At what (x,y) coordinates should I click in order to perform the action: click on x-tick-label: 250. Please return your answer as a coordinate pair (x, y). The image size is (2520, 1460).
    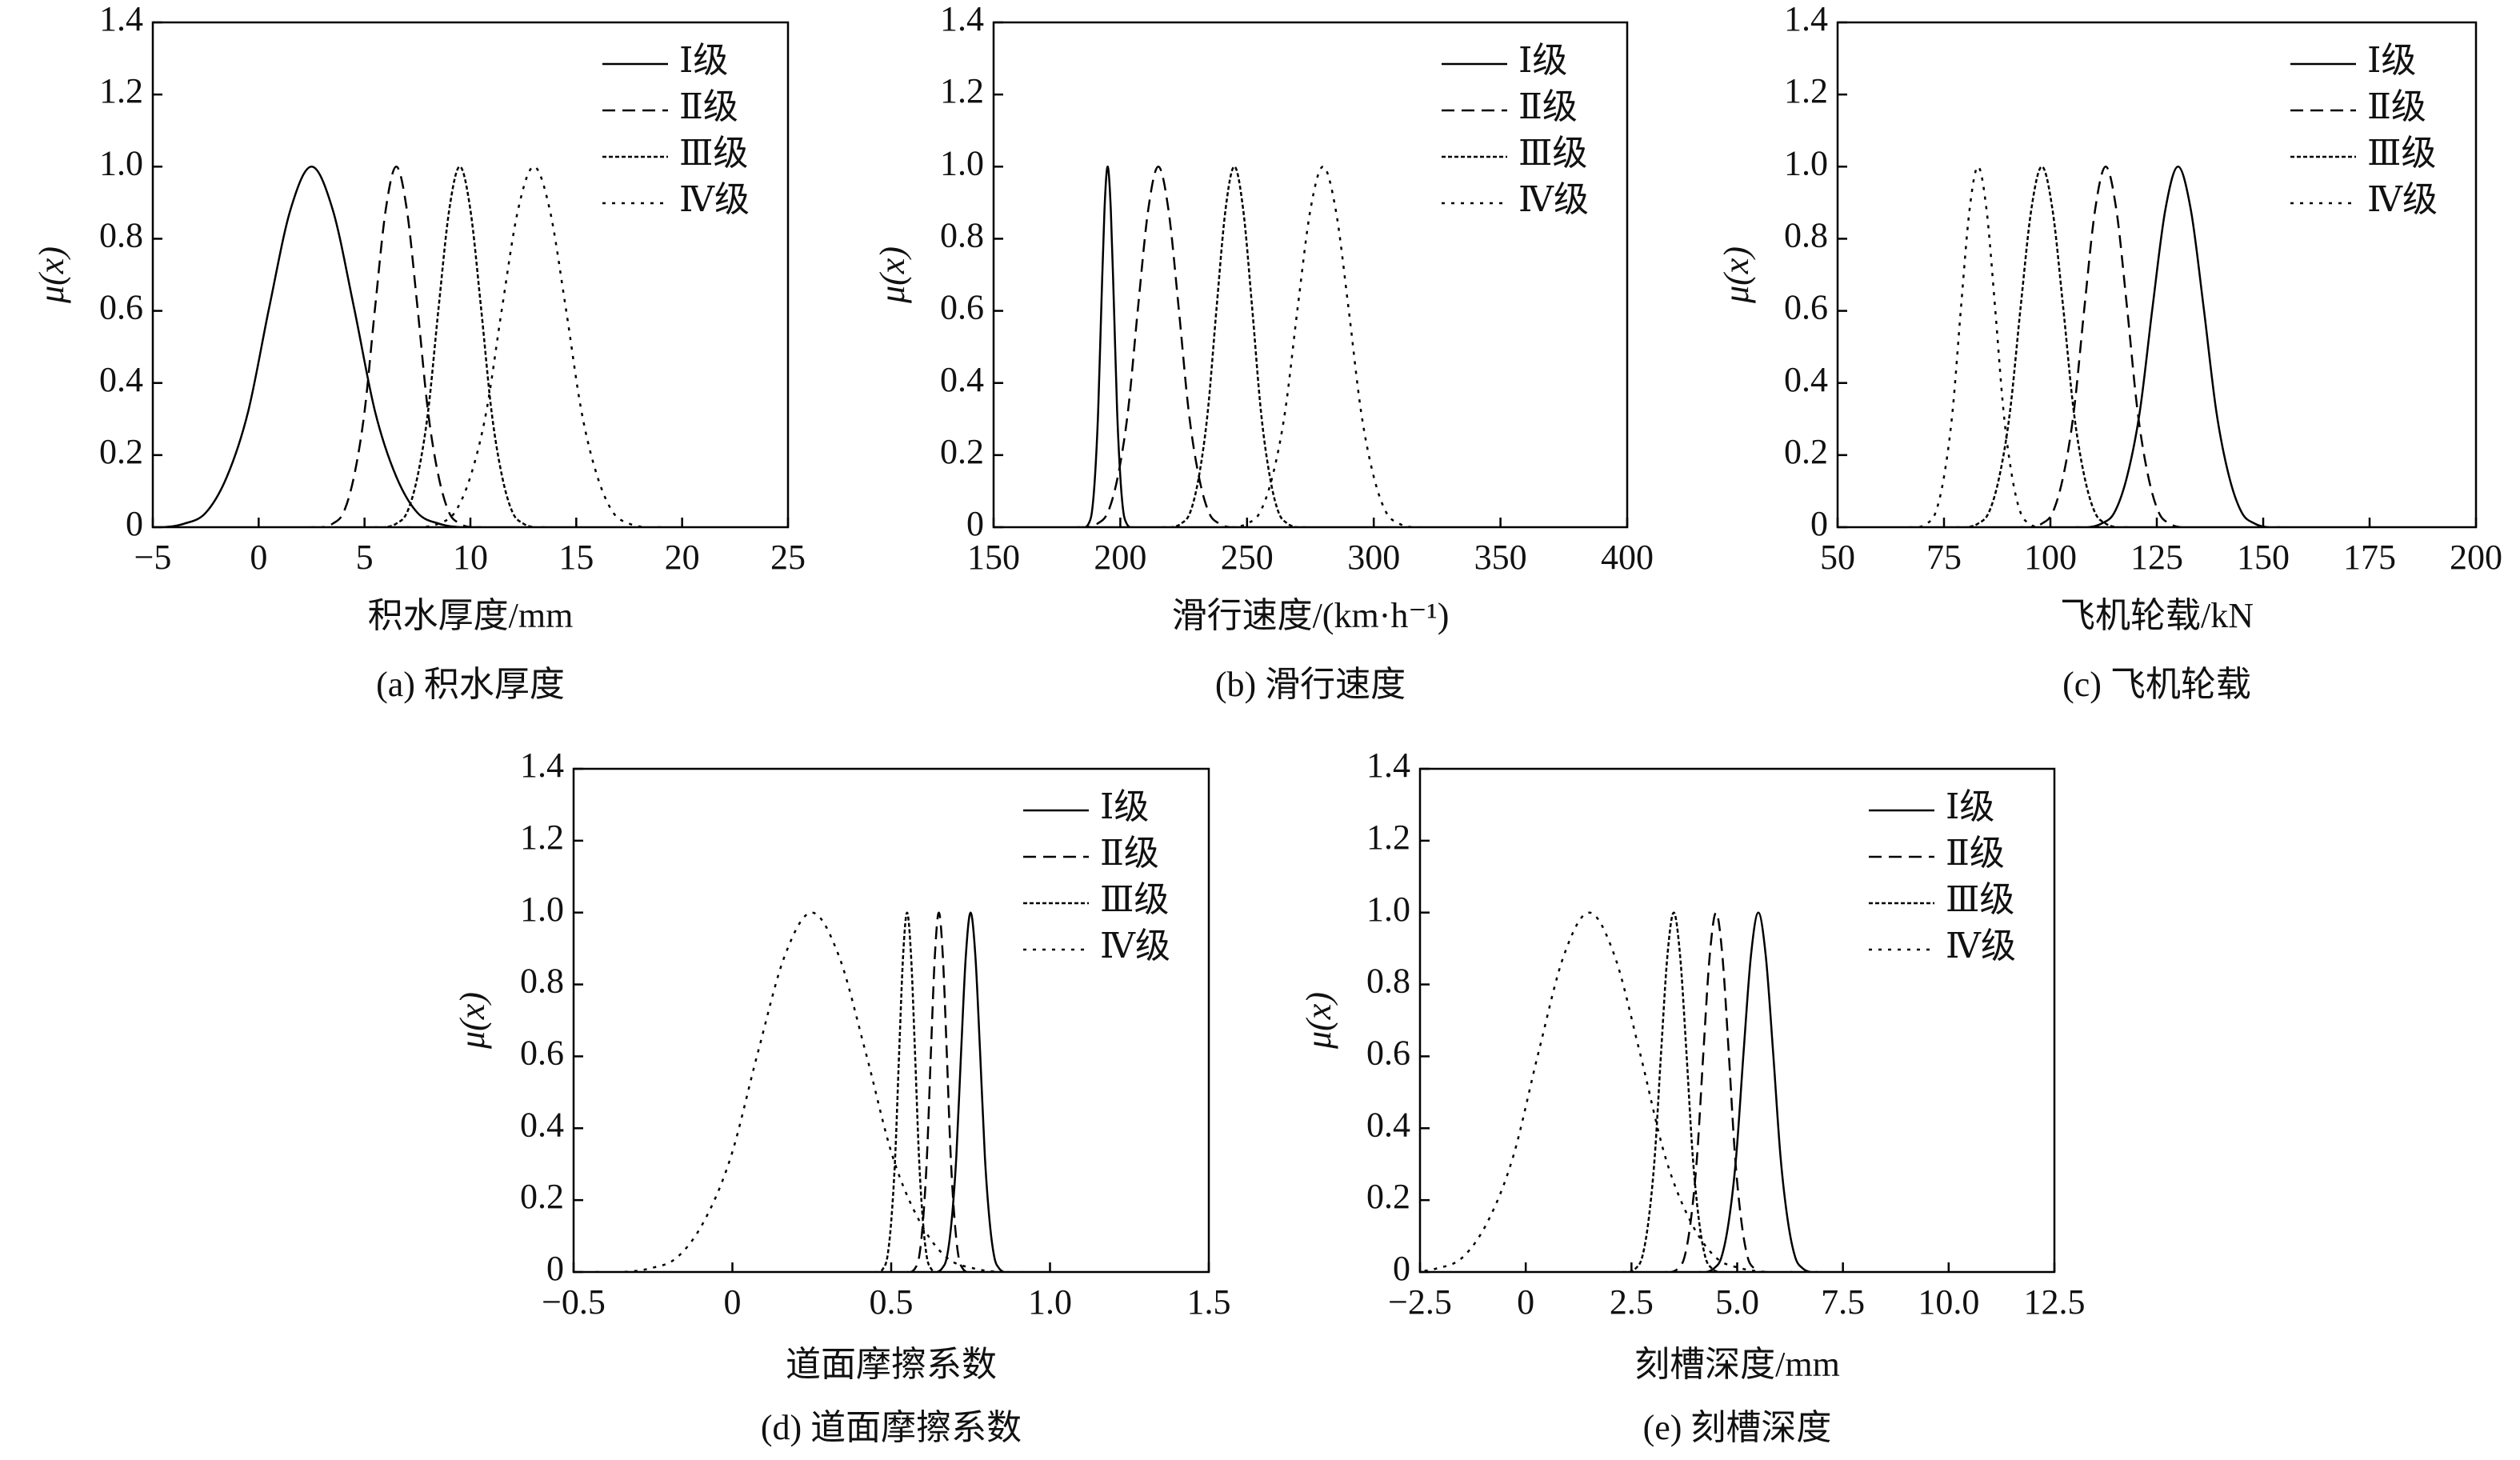
    Looking at the image, I should click on (1247, 557).